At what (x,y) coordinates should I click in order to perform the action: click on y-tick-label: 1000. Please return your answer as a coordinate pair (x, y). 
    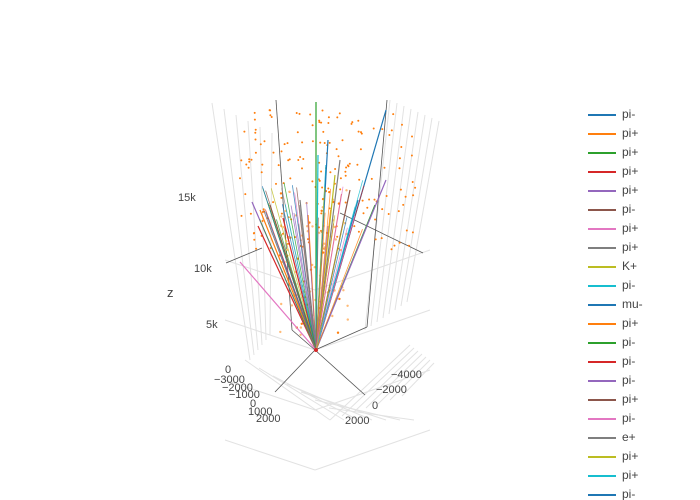
    Looking at the image, I should click on (260, 412).